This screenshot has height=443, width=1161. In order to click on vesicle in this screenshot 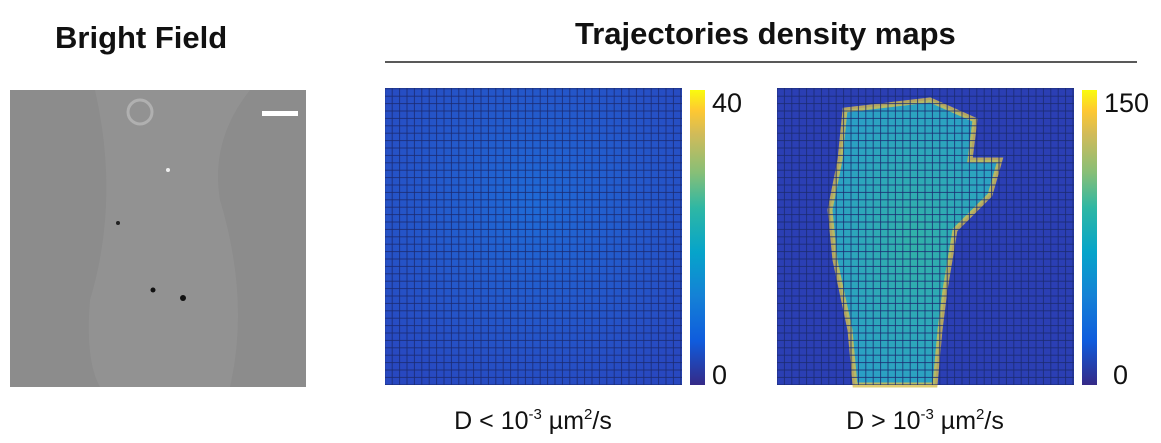, I will do `click(140, 112)`.